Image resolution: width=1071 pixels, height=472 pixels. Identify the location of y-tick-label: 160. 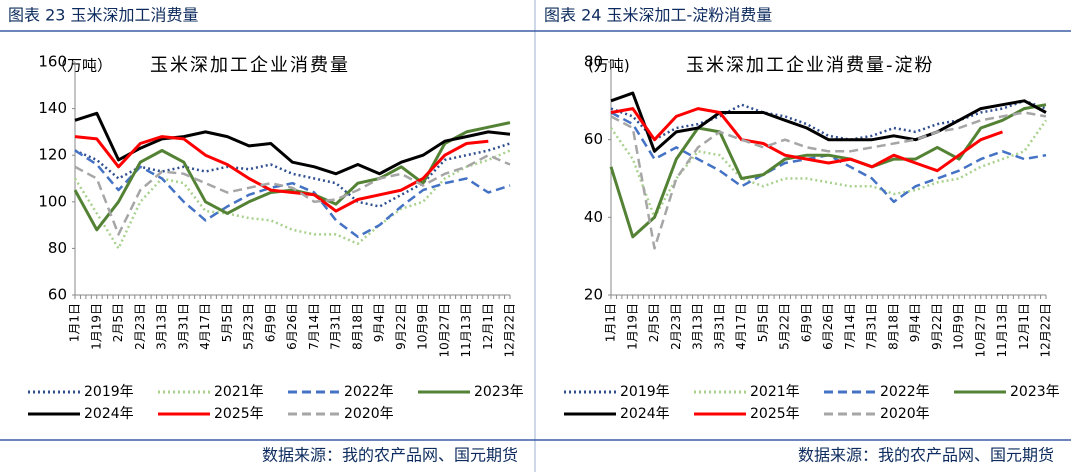
(52, 62).